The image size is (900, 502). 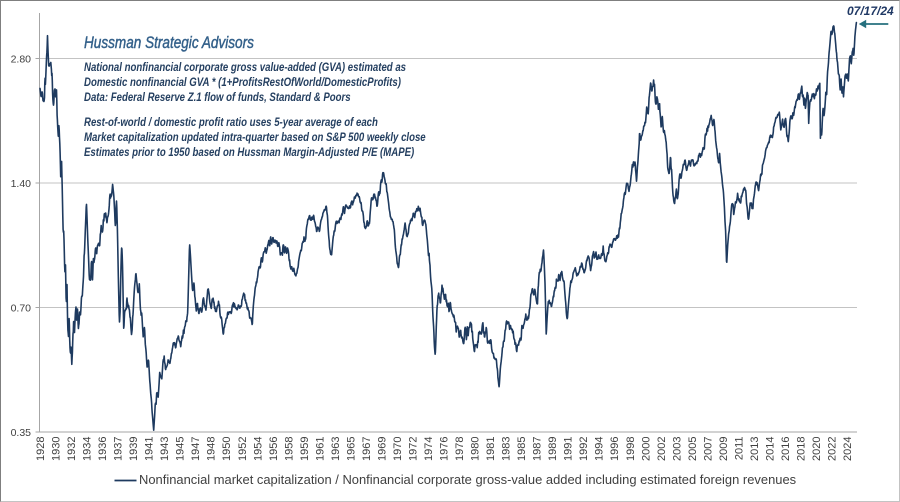 I want to click on svg-text: 1932, so click(x=72, y=449).